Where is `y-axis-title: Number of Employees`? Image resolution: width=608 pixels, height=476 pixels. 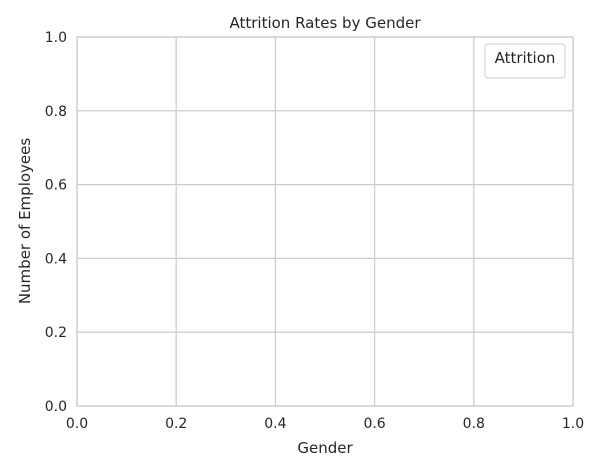 y-axis-title: Number of Employees is located at coordinates (25, 221).